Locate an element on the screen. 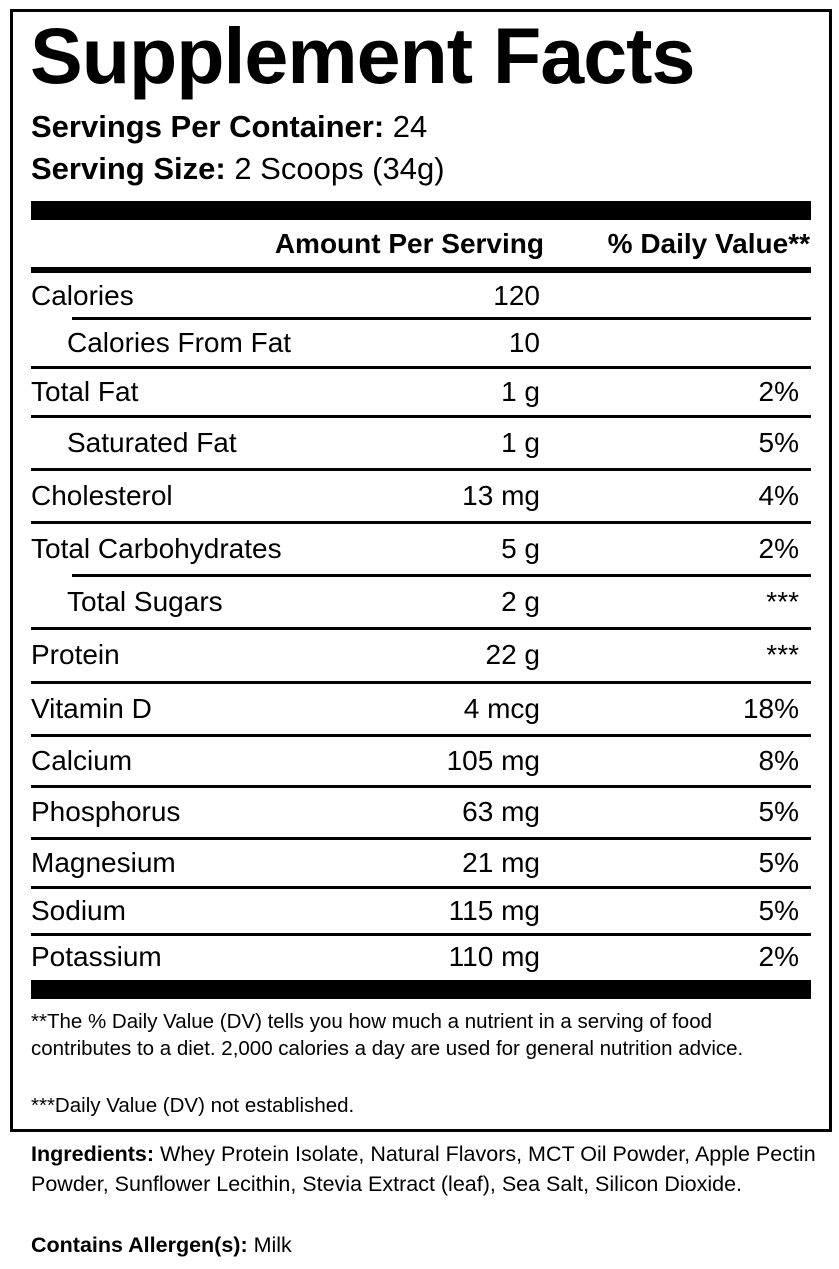 The height and width of the screenshot is (1269, 839). nutrient-row: Calories 120 is located at coordinates (421, 295).